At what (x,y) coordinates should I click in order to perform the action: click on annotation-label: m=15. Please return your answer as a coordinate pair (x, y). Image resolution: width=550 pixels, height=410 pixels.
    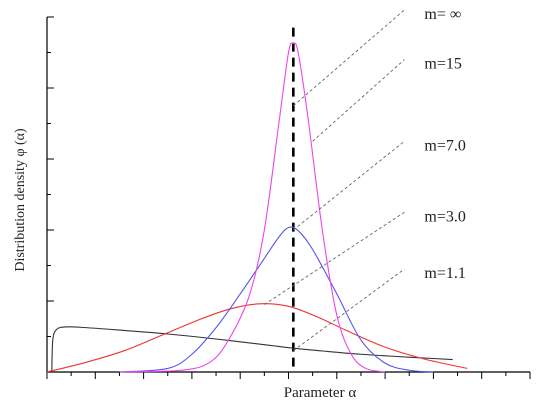
    Looking at the image, I should click on (442, 64).